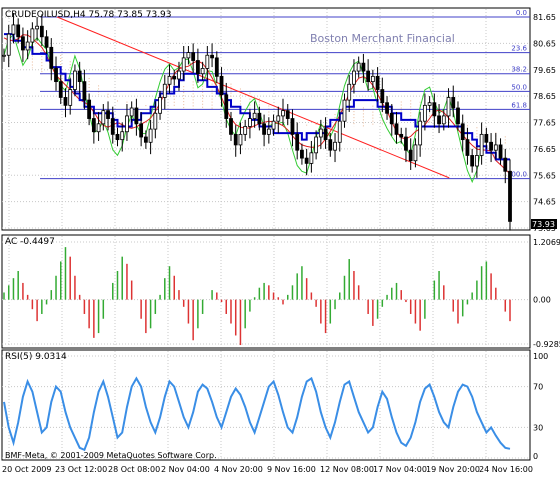 This screenshot has width=560, height=484. Describe the element at coordinates (519, 105) in the screenshot. I see `fibo-level-label: 61.8` at that location.